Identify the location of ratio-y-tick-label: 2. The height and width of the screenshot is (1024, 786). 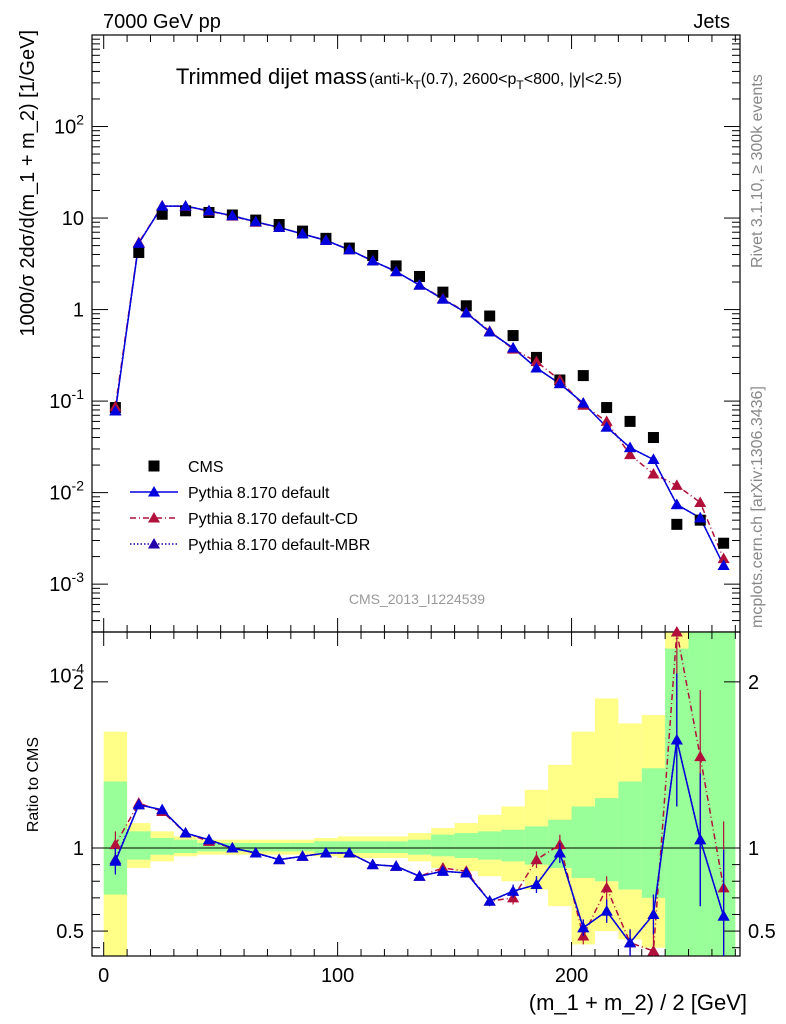
(78, 683).